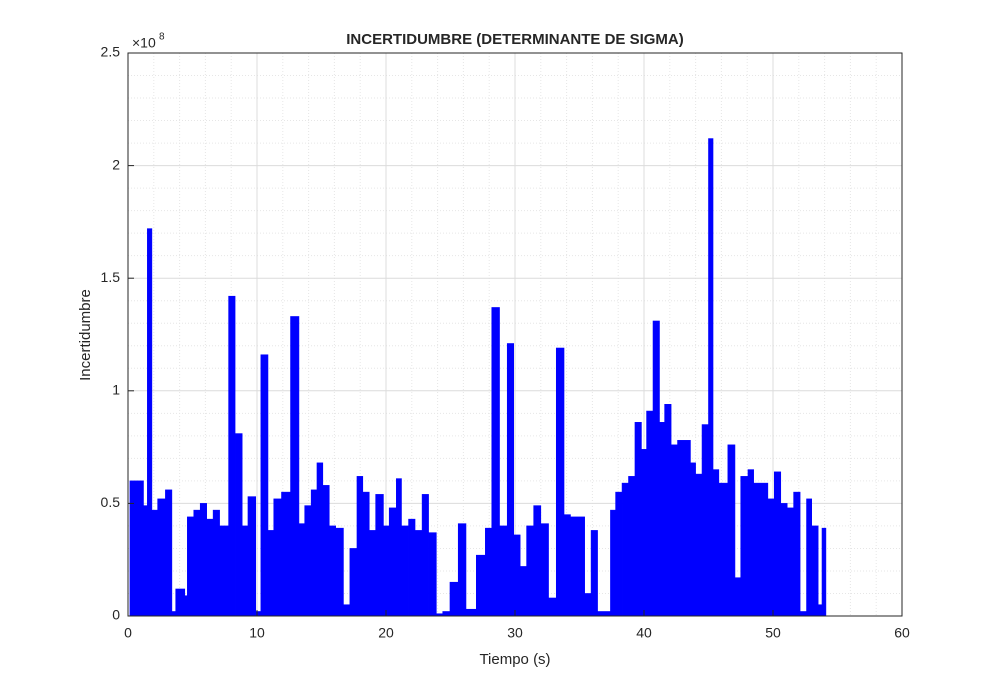 The height and width of the screenshot is (692, 998). Describe the element at coordinates (85, 335) in the screenshot. I see `y-axis-label: Incertidumbre` at that location.